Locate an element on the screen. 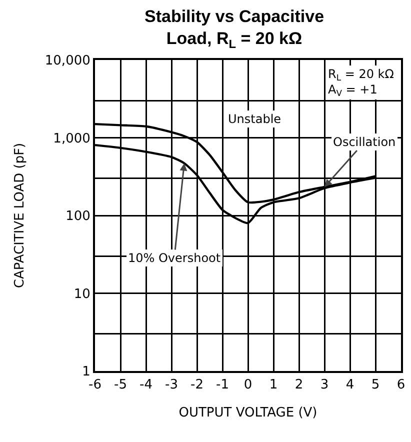 The height and width of the screenshot is (442, 411). x-tick-label: 1 is located at coordinates (273, 385).